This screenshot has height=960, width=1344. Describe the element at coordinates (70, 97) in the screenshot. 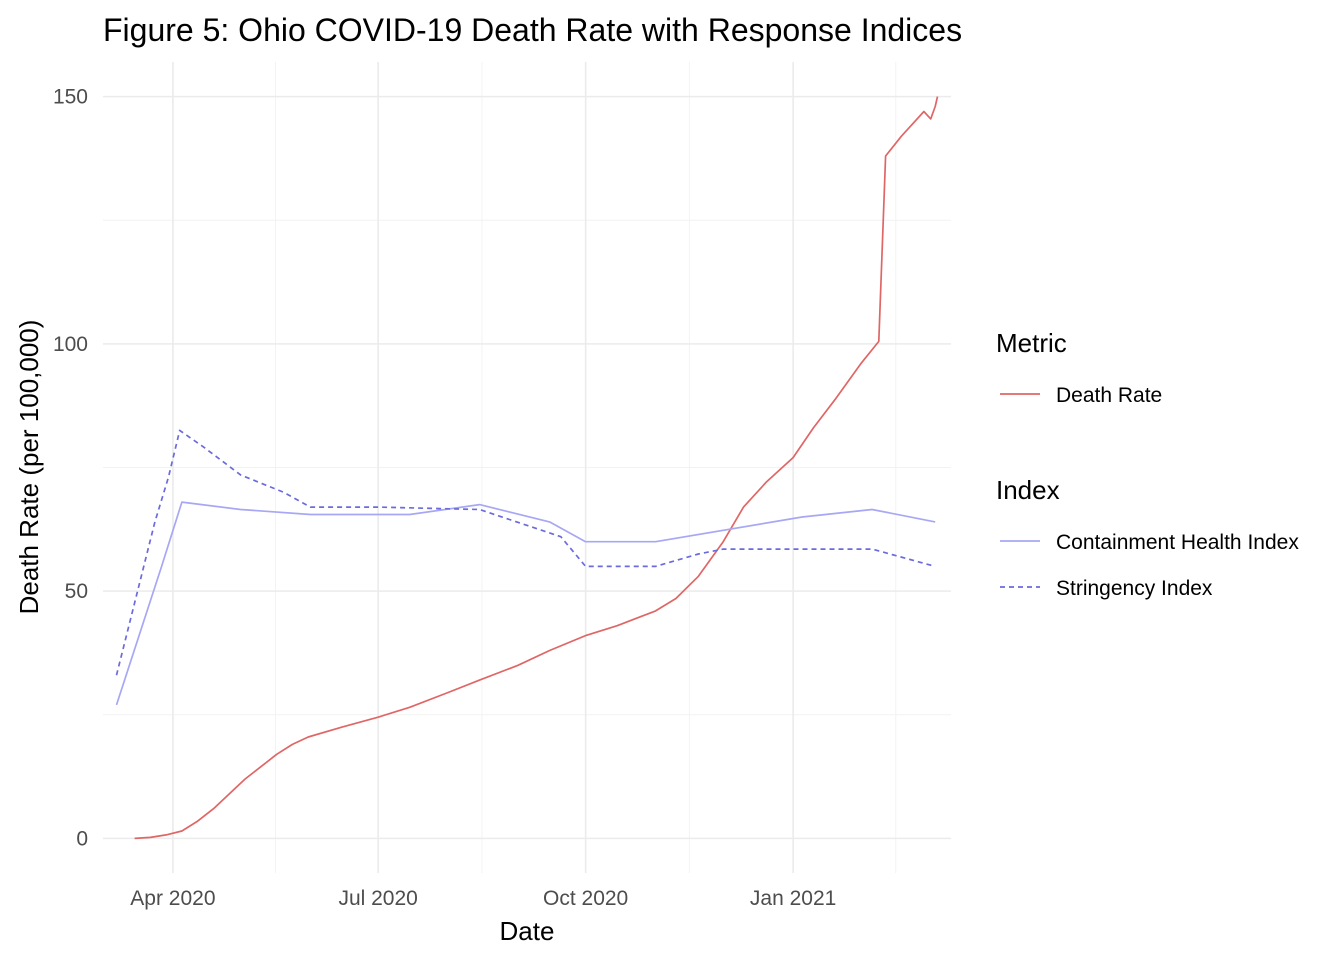

I see `y-tick-label: 150` at that location.